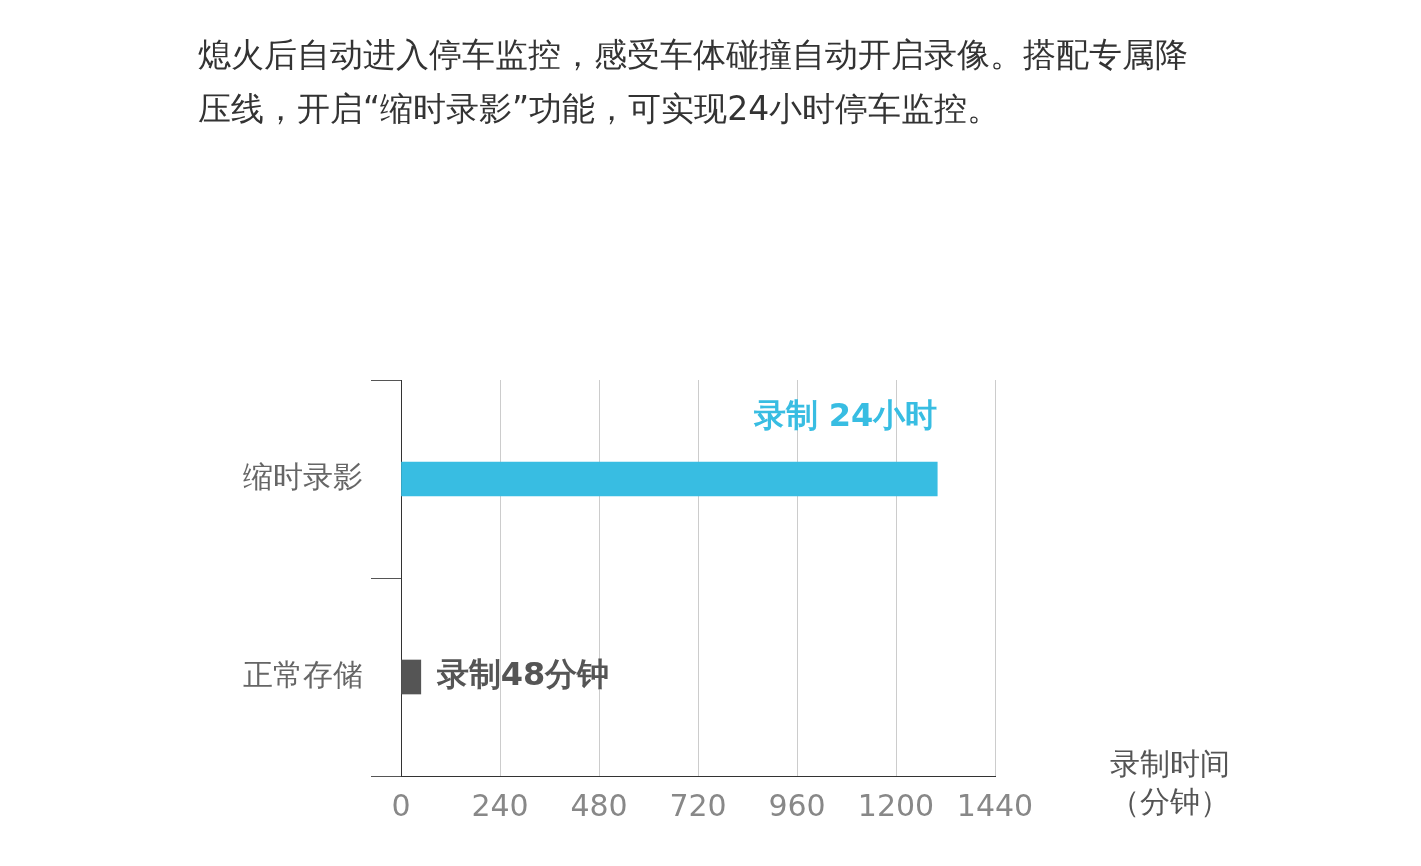 This screenshot has width=1421, height=866. Describe the element at coordinates (401, 805) in the screenshot. I see `x-tick-label: 0` at that location.